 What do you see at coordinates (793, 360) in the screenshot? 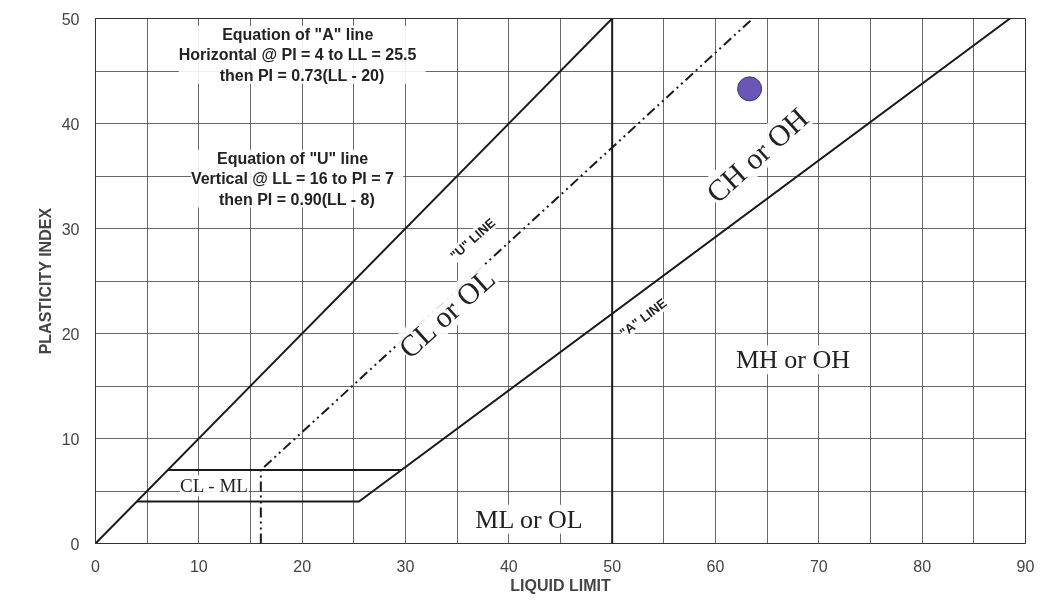
I see `annotation: MH or OH` at bounding box center [793, 360].